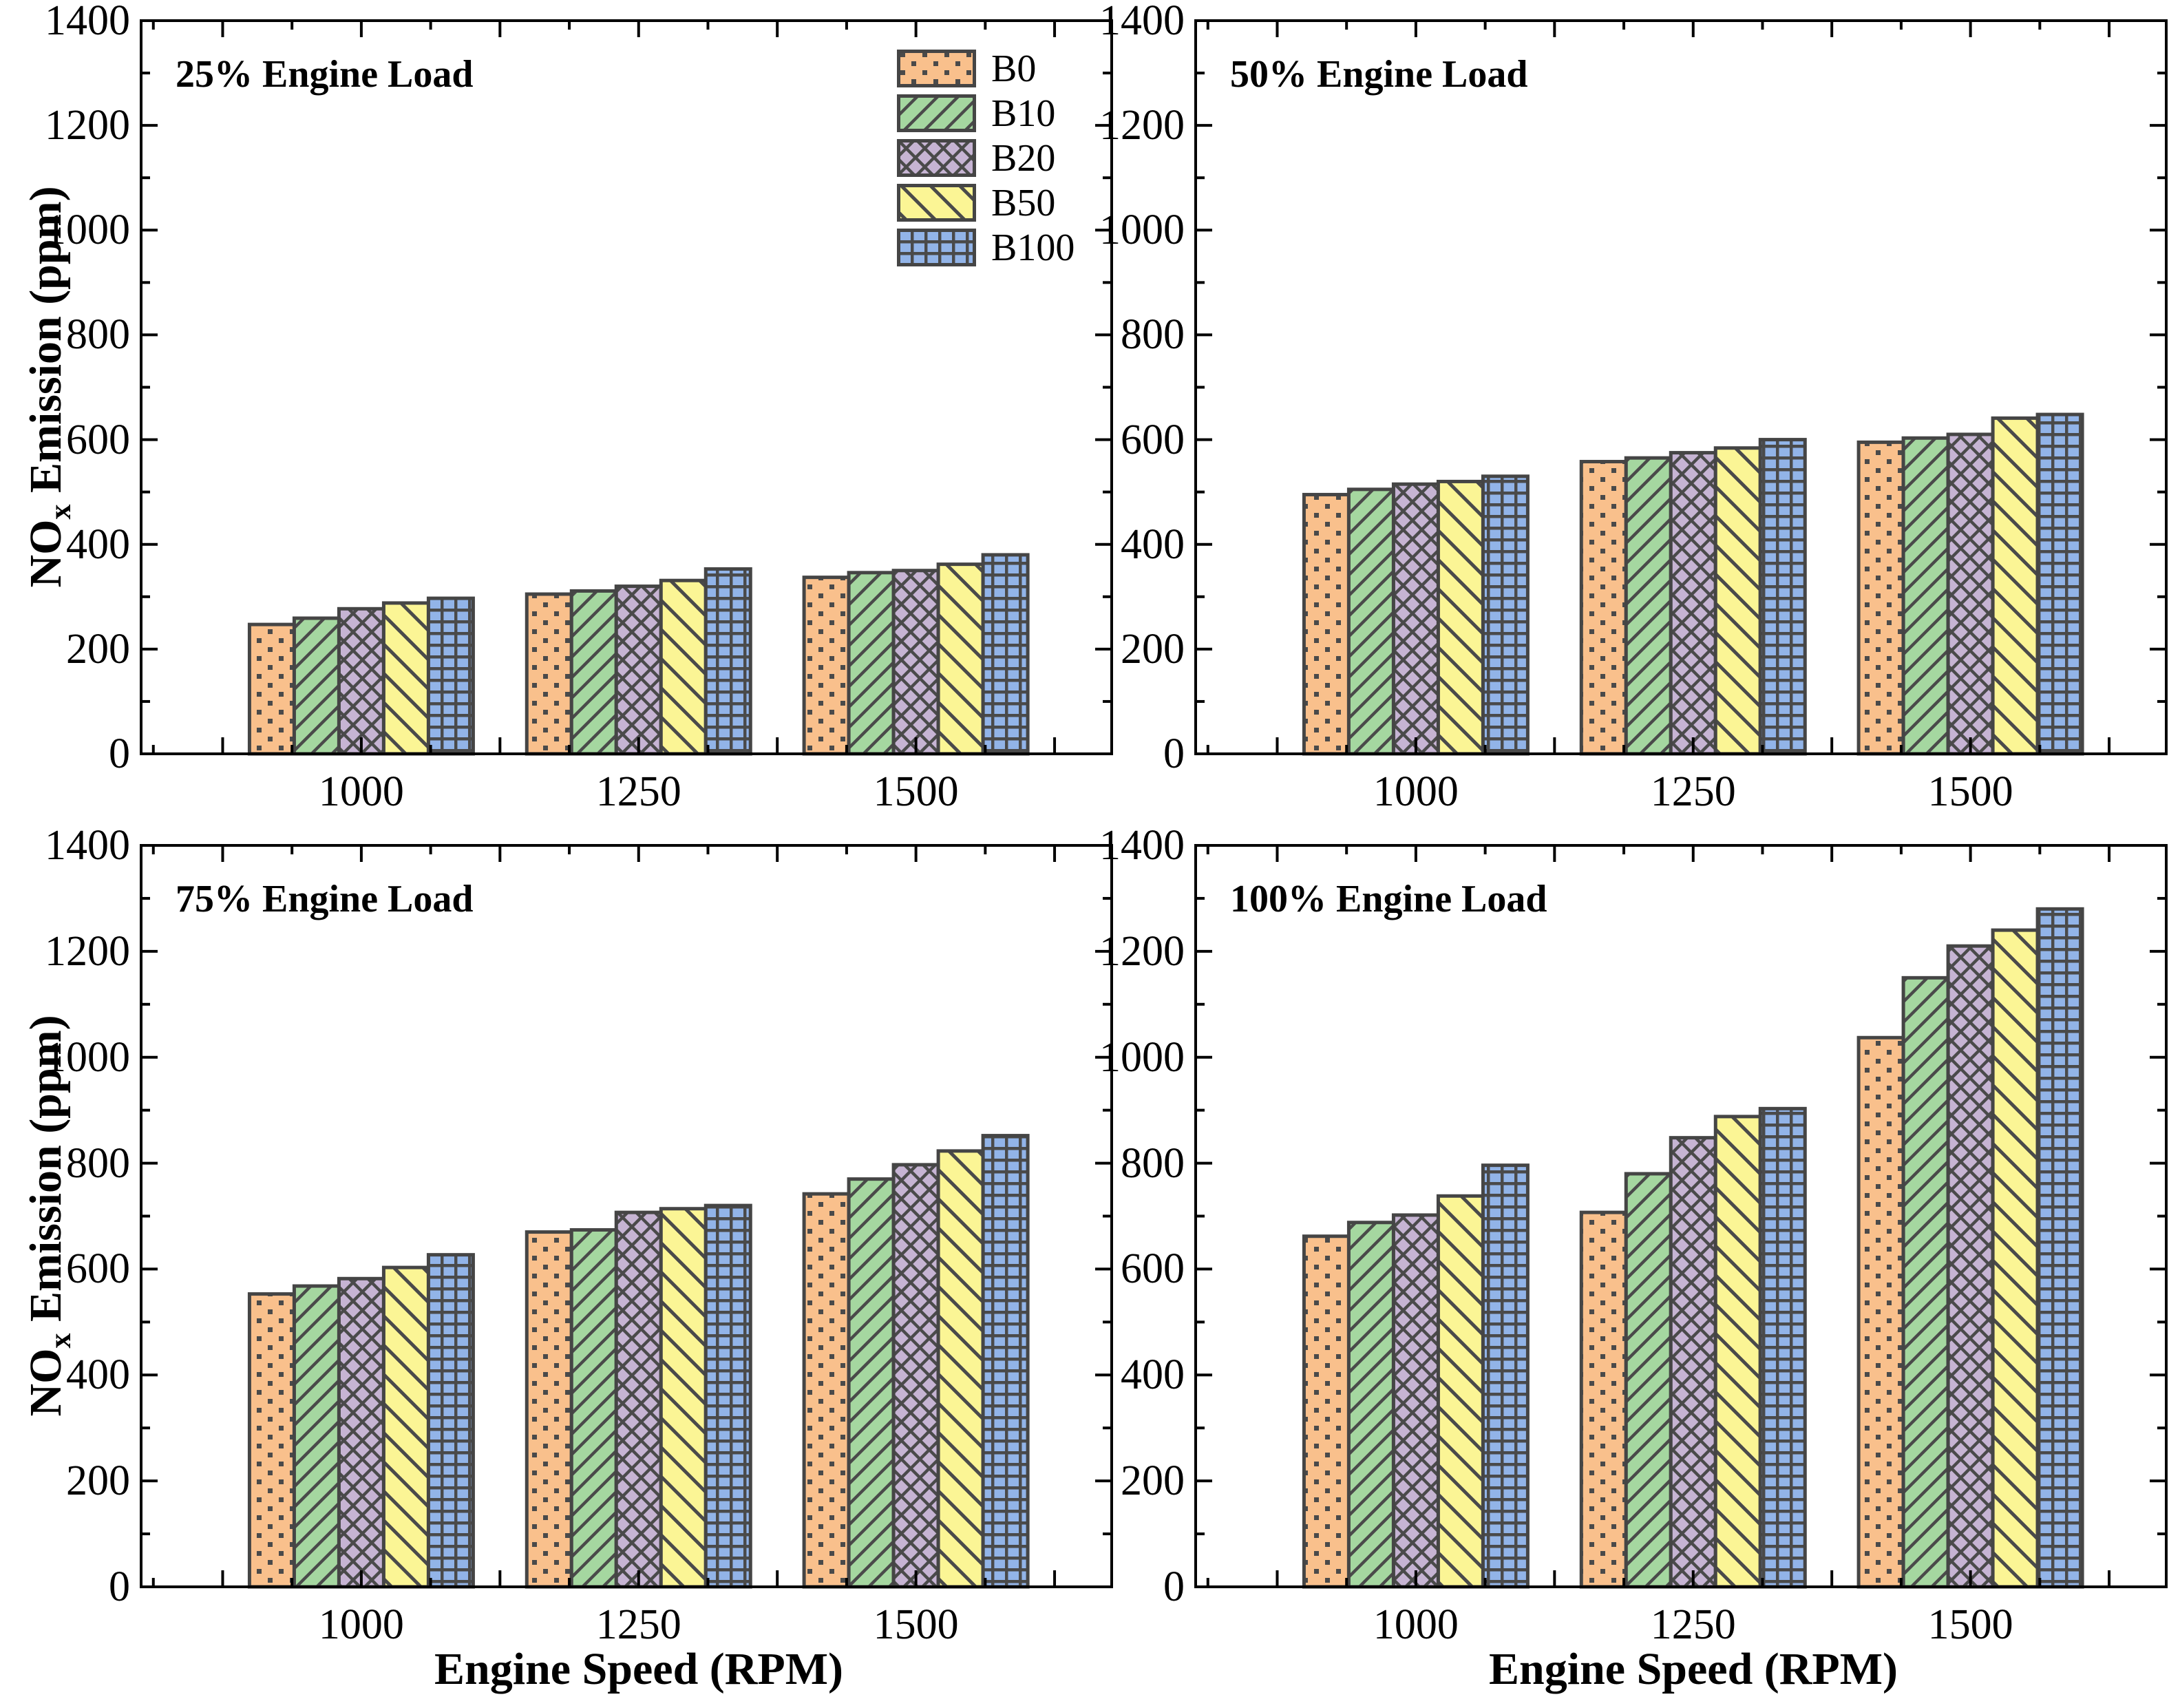  I want to click on bar-B20-1500rpm-panel3, so click(1970, 1266).